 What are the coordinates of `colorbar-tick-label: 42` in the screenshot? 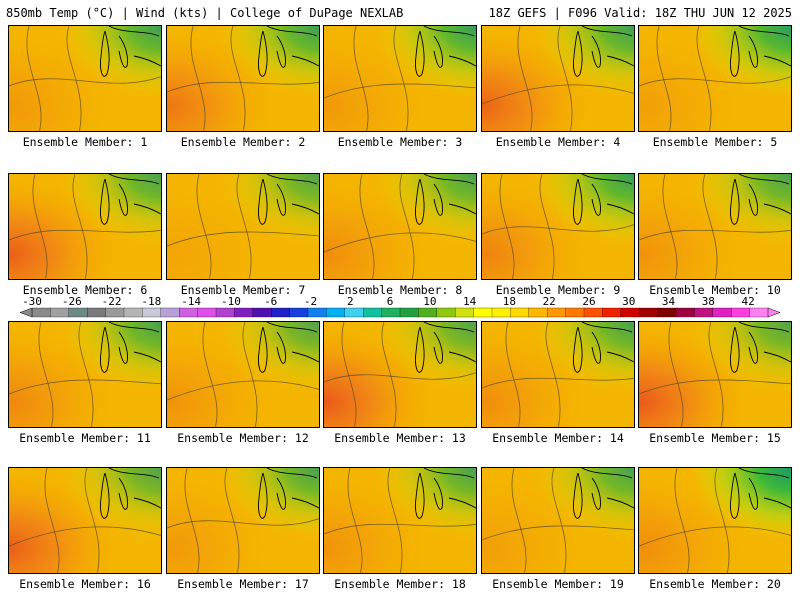 It's located at (748, 301).